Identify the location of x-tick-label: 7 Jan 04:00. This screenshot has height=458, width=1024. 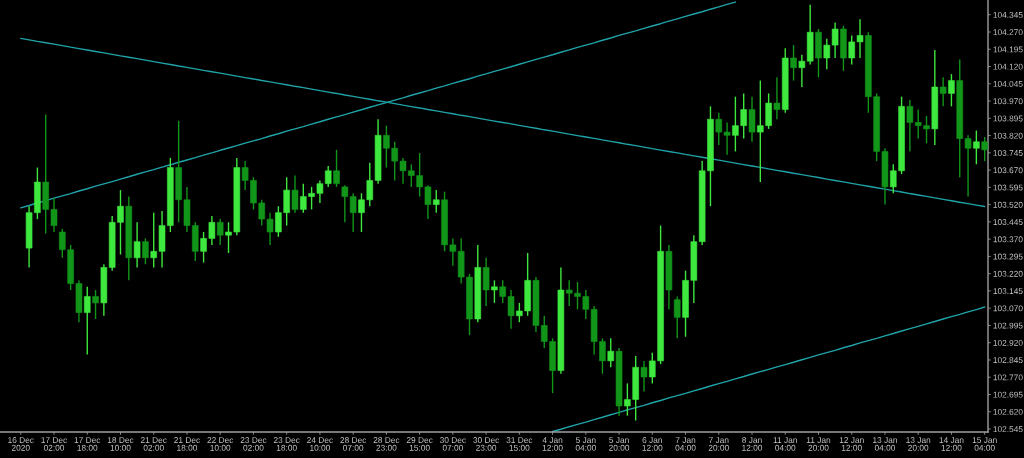
(685, 444).